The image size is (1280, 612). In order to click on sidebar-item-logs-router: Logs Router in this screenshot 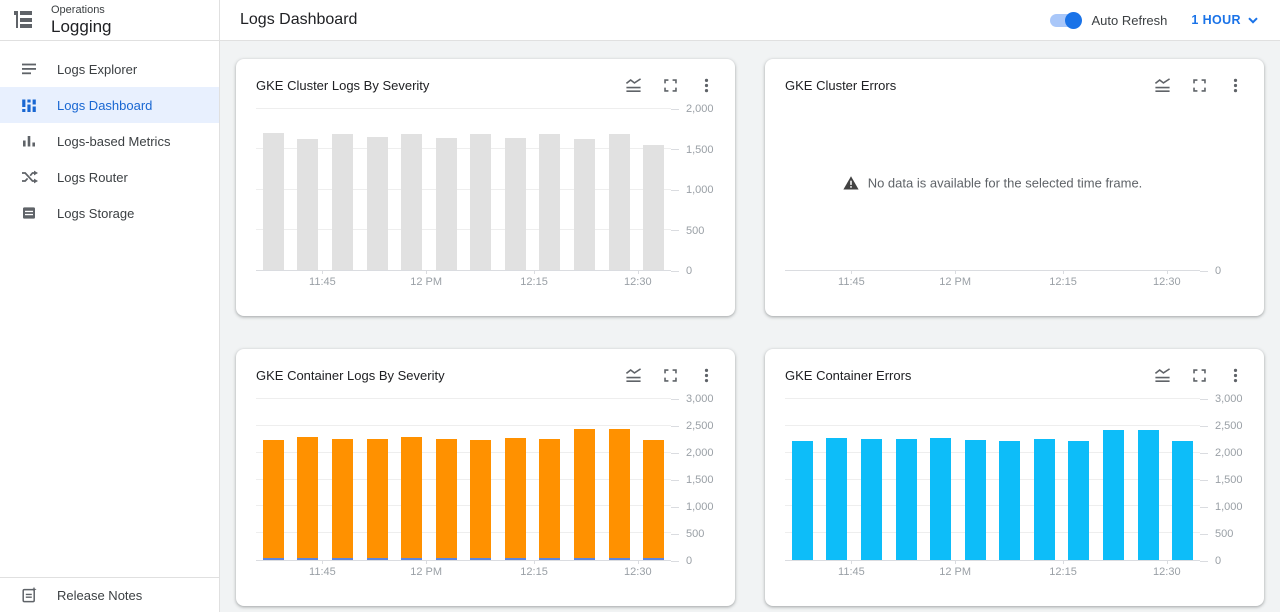, I will do `click(109, 177)`.